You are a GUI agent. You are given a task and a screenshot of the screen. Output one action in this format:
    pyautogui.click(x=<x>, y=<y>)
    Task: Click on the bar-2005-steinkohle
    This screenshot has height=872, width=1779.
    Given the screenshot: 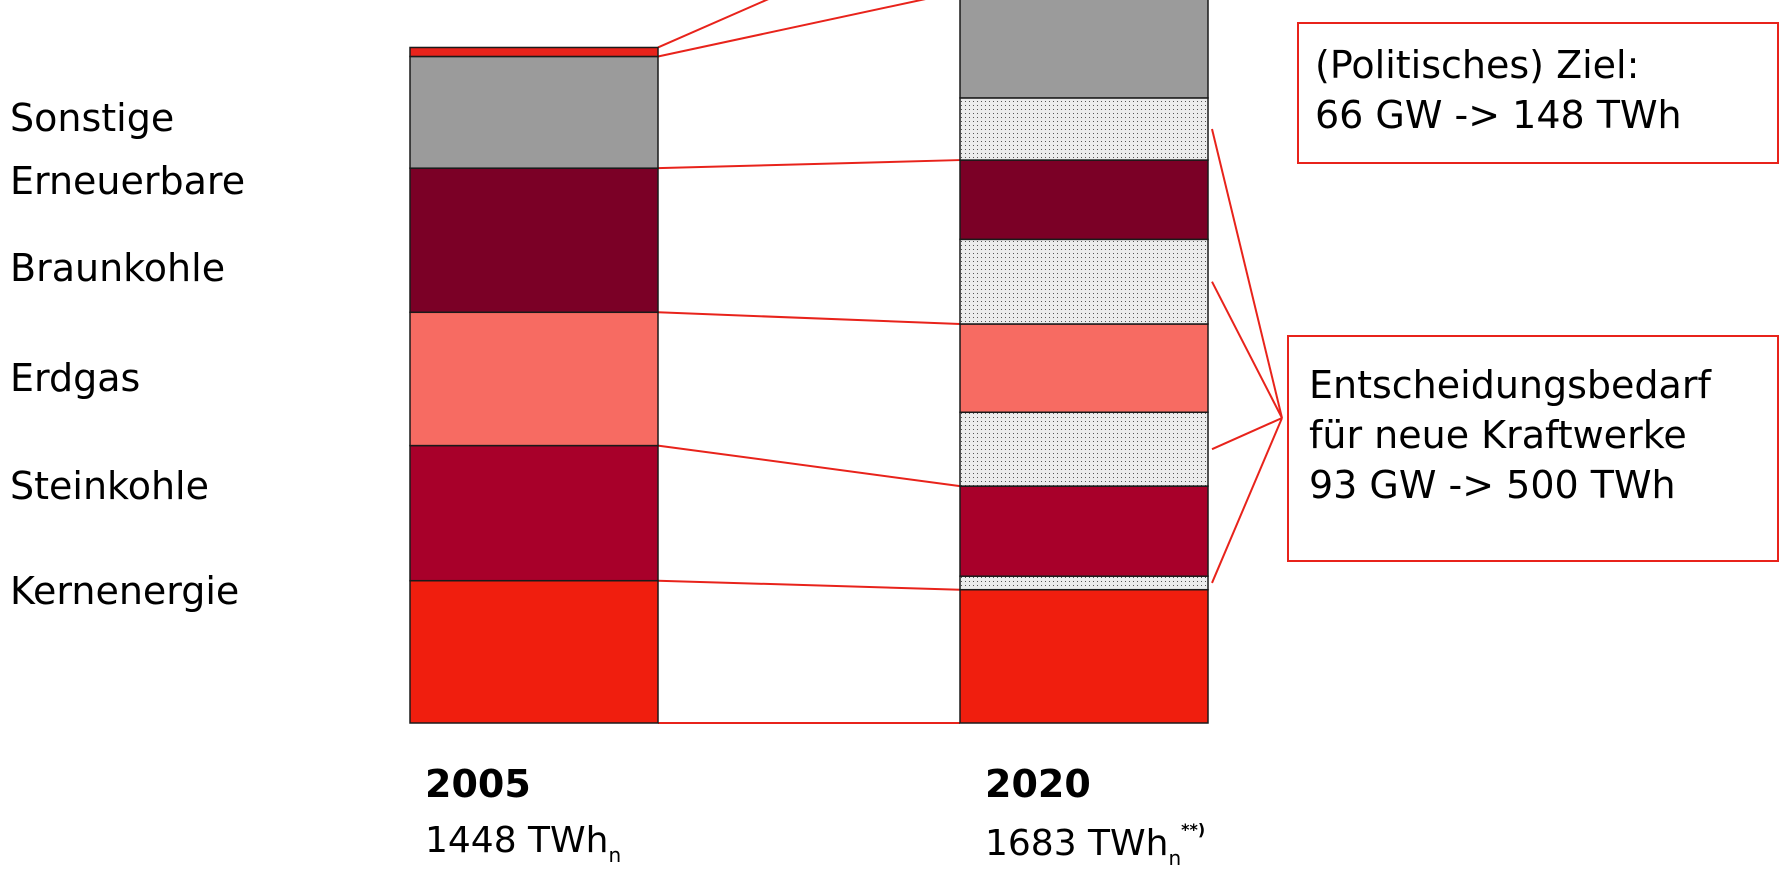 What is the action you would take?
    pyautogui.click(x=534, y=513)
    